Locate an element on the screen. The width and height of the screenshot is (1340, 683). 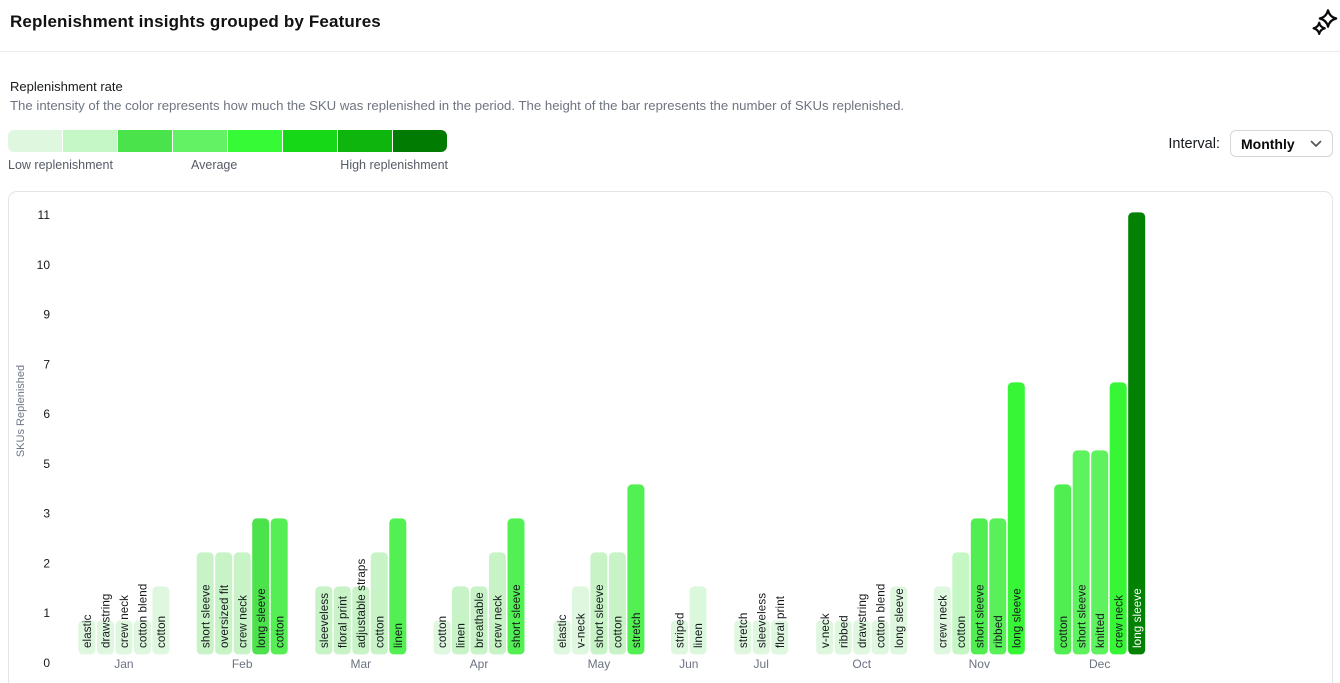
svg-text: Oct is located at coordinates (861, 664).